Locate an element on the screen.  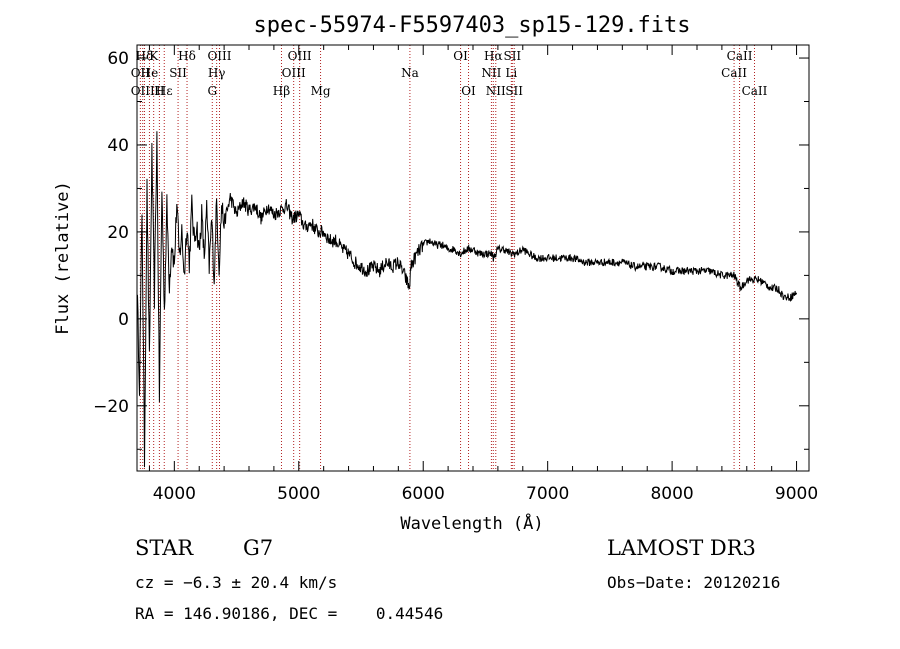
x-tick-label: 7000 is located at coordinates (547, 494).